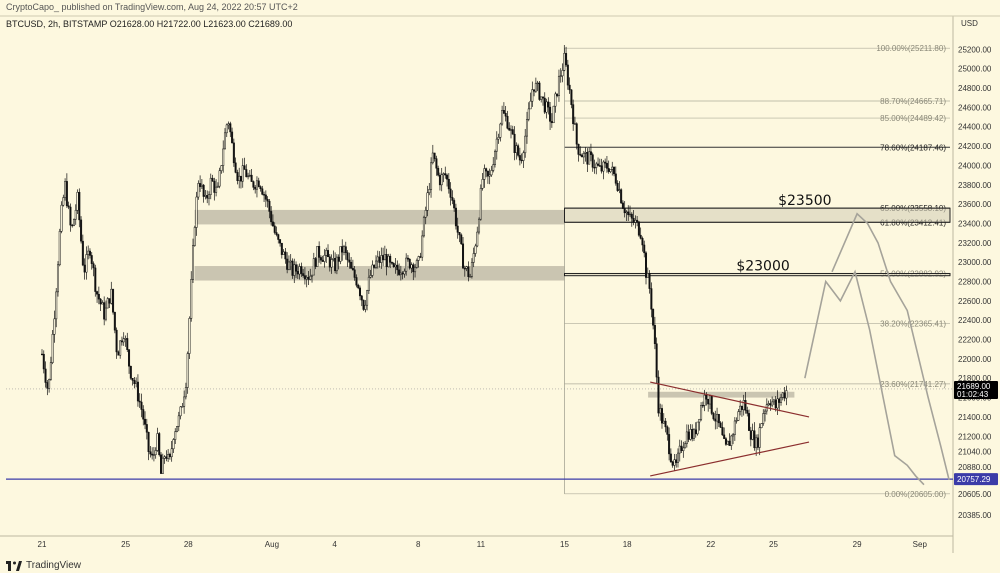 This screenshot has width=1000, height=573. What do you see at coordinates (974, 386) in the screenshot?
I see `current-price-label: 21689.00` at bounding box center [974, 386].